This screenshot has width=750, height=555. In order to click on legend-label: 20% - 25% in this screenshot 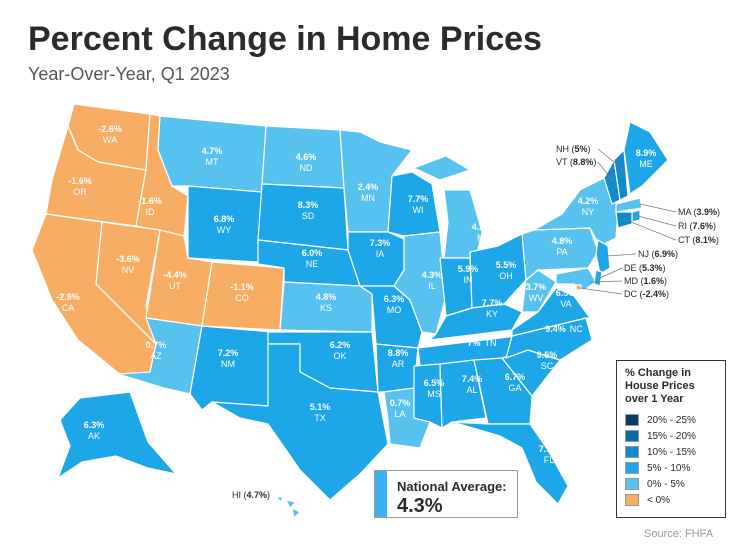, I will do `click(671, 420)`.